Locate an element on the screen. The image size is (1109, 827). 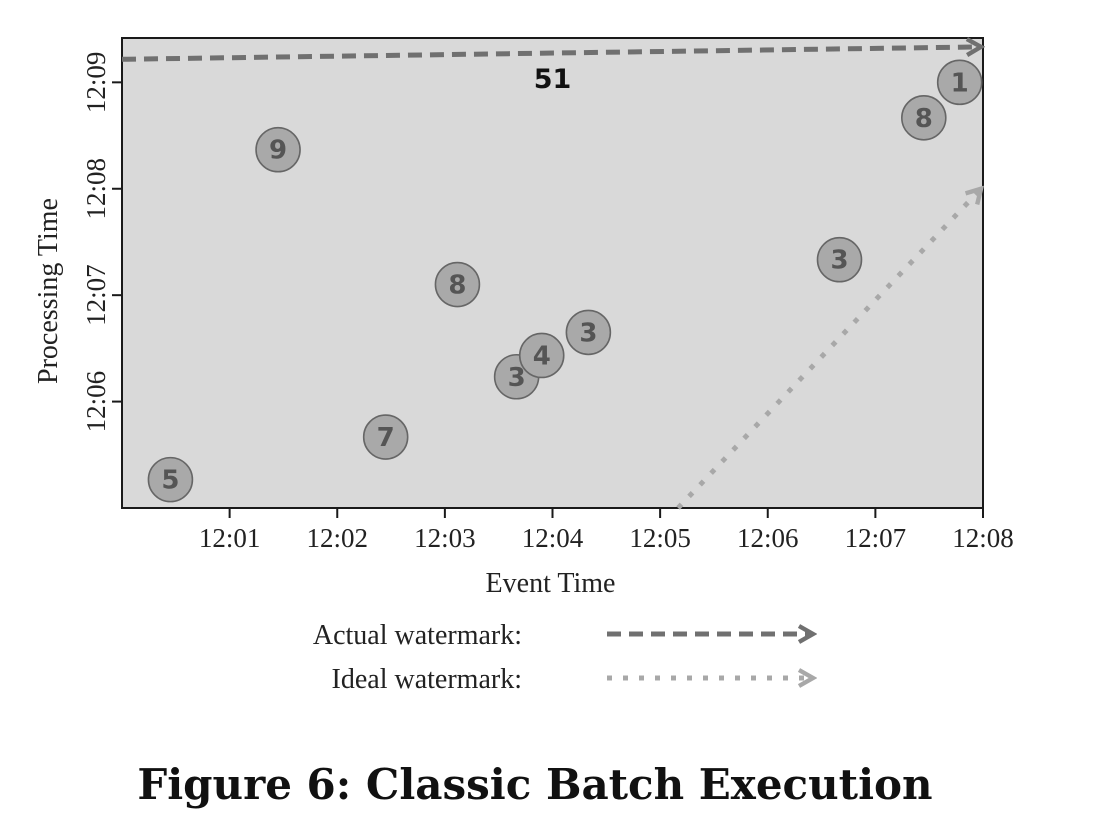
data-point-label: 4 is located at coordinates (542, 356).